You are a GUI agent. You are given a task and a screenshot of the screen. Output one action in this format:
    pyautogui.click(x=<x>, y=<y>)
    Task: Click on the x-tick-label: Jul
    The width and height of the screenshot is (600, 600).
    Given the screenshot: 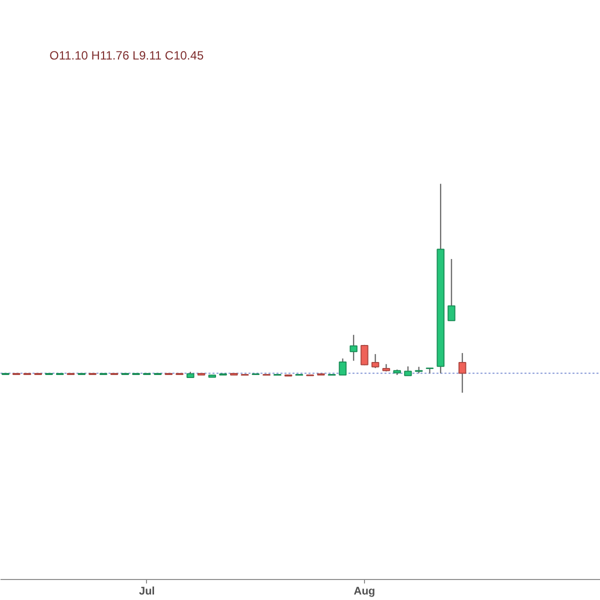 What is the action you would take?
    pyautogui.click(x=146, y=592)
    